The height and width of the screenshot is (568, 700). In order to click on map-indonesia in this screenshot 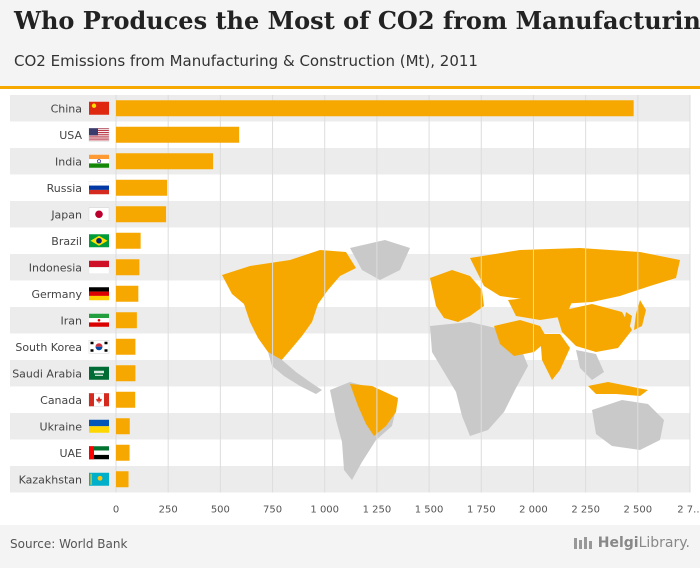, I will do `click(618, 389)`.